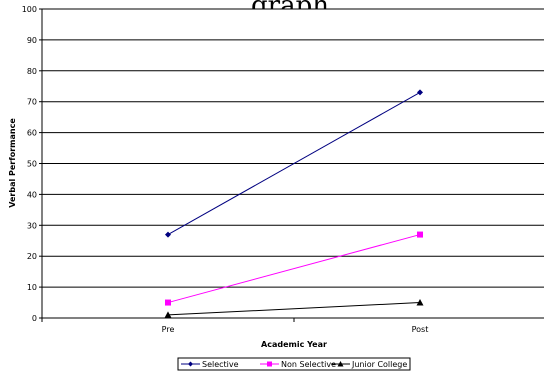 This screenshot has width=544, height=371. What do you see at coordinates (32, 225) in the screenshot?
I see `y-tick-label: 30` at bounding box center [32, 225].